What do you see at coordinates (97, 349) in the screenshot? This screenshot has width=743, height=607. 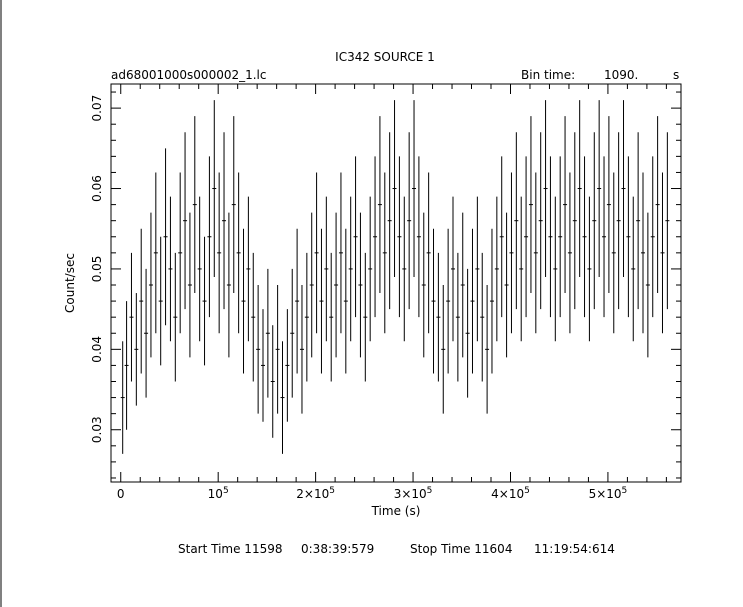 I see `y-tick-label: 0.04` at bounding box center [97, 349].